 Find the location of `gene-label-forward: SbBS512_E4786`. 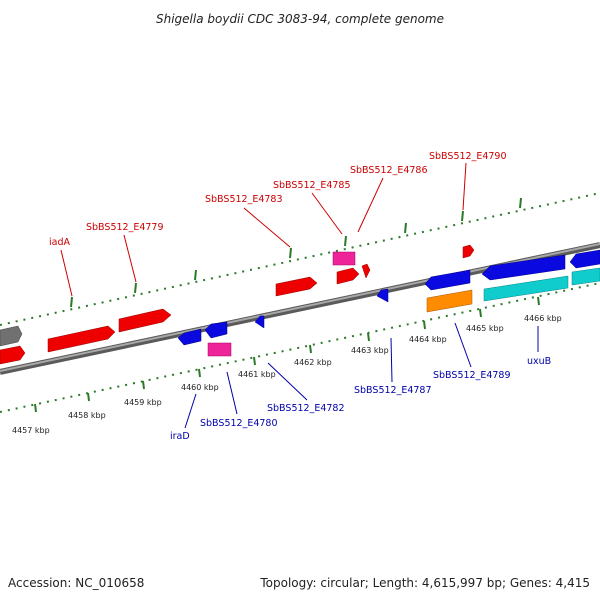

gene-label-forward: SbBS512_E4786 is located at coordinates (389, 170).